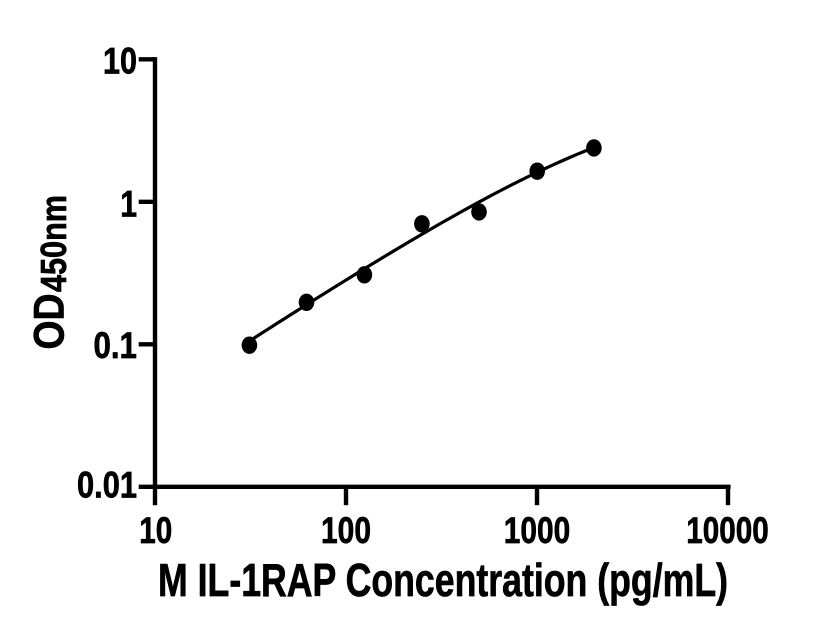 Image resolution: width=816 pixels, height=640 pixels. Describe the element at coordinates (107, 485) in the screenshot. I see `svg-text: 0.01` at that location.